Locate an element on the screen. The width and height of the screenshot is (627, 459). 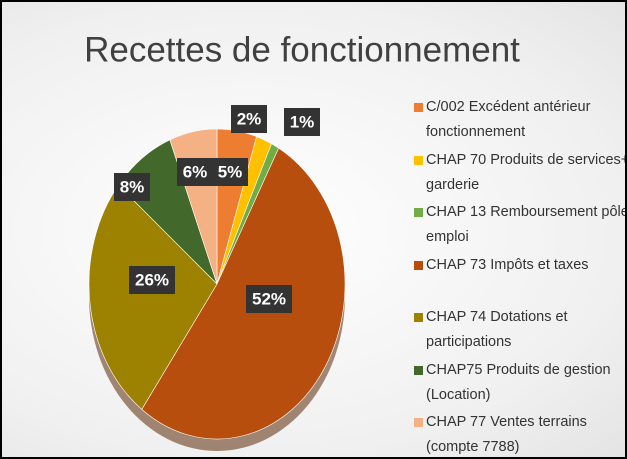
legend-label: CHAP 74 Dotations et participations is located at coordinates (497, 329).